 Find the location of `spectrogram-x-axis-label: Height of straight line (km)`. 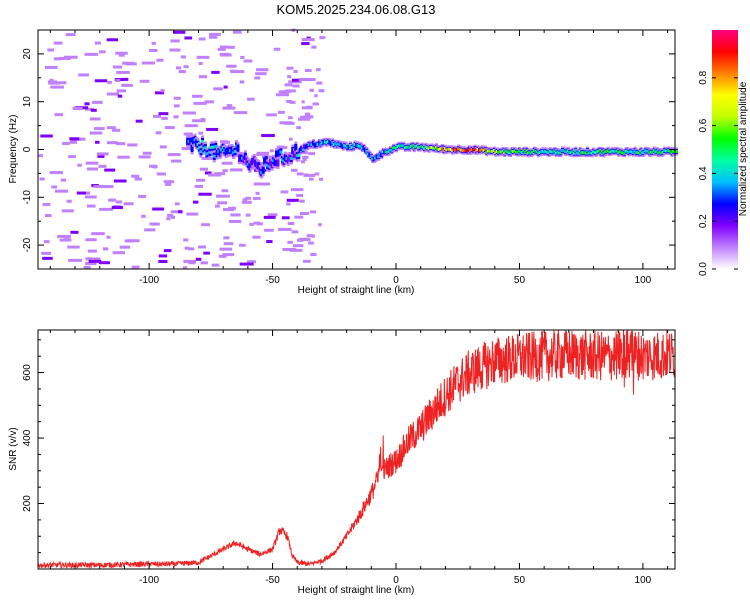

spectrogram-x-axis-label: Height of straight line (km) is located at coordinates (356, 290).